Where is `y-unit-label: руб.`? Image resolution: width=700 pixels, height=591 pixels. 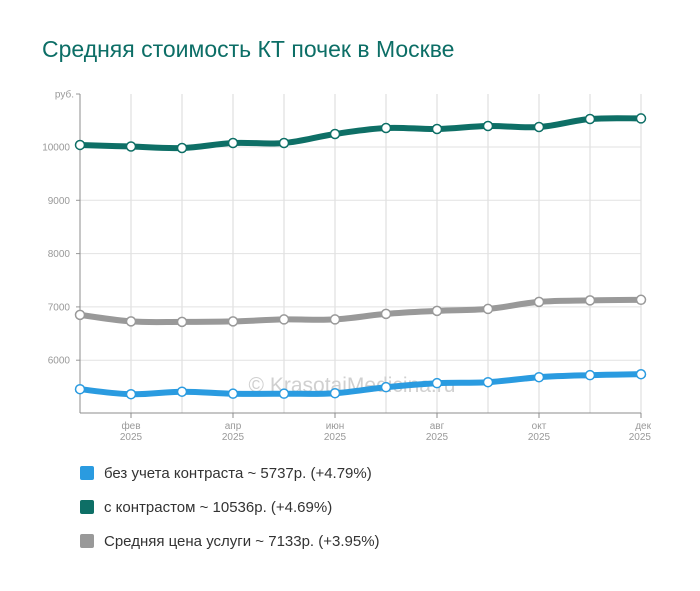 y-unit-label: руб. is located at coordinates (64, 95).